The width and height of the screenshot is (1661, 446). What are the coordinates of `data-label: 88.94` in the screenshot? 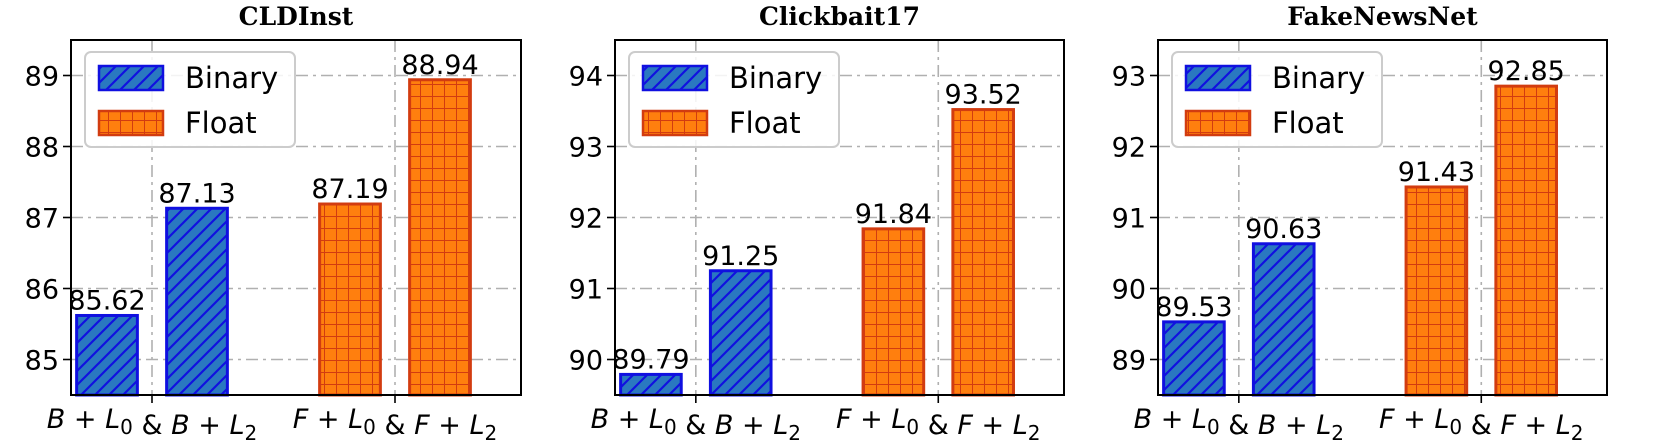 It's located at (439, 65).